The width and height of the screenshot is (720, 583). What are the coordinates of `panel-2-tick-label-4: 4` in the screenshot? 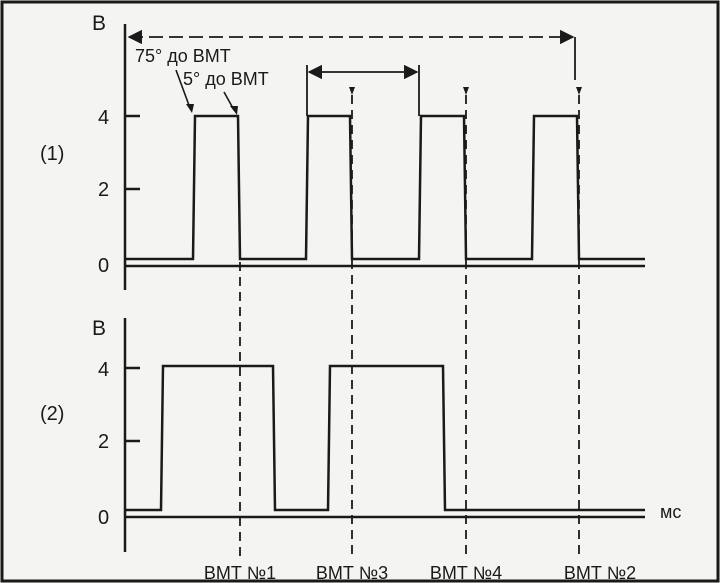 It's located at (103, 370).